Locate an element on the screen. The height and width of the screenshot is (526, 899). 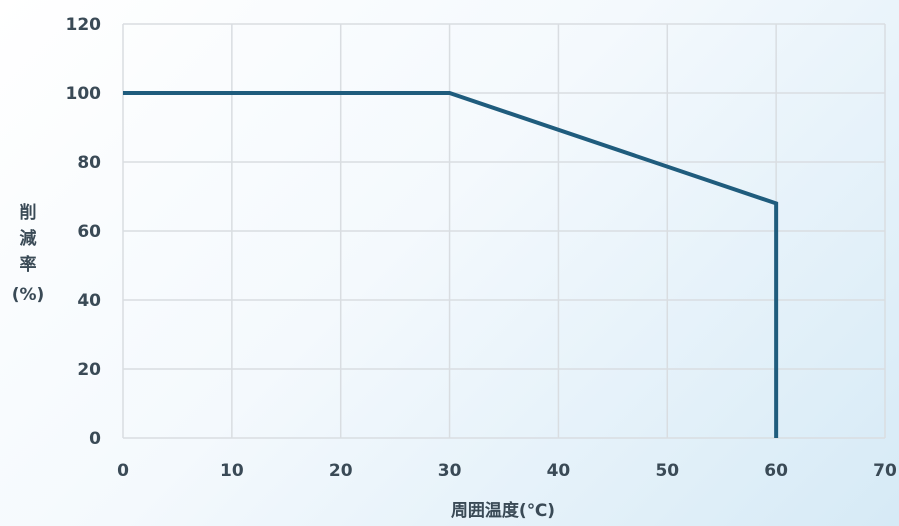
y-axis-title-line: (%) is located at coordinates (28, 295).